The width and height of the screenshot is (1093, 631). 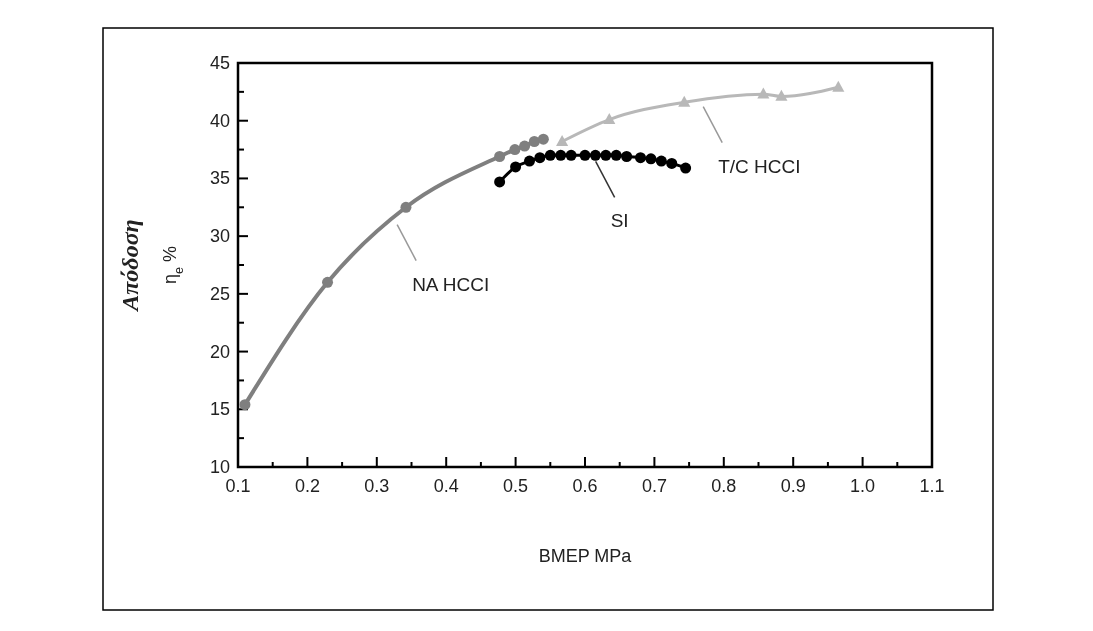 I want to click on x-tick-label: 0.6, so click(x=585, y=486).